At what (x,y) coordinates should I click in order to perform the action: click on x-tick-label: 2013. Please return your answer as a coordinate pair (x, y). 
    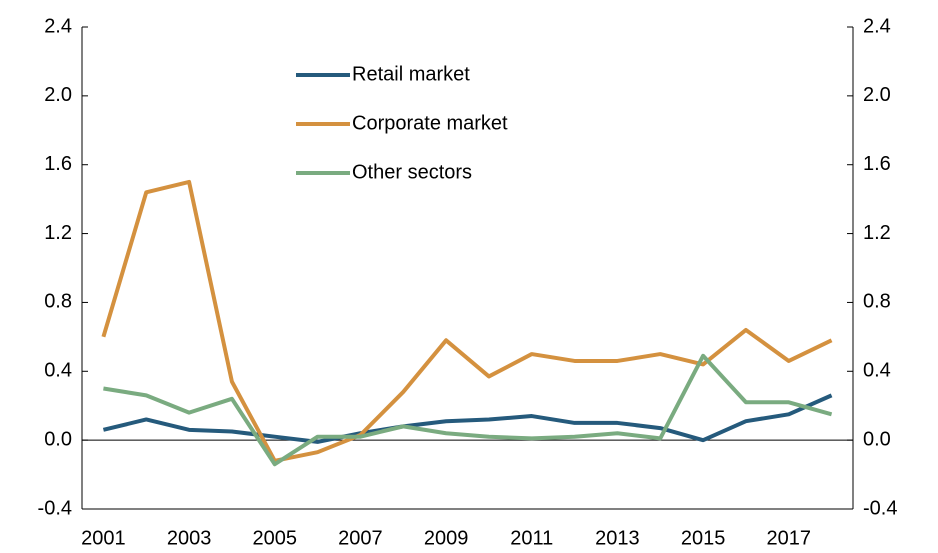
    Looking at the image, I should click on (617, 538).